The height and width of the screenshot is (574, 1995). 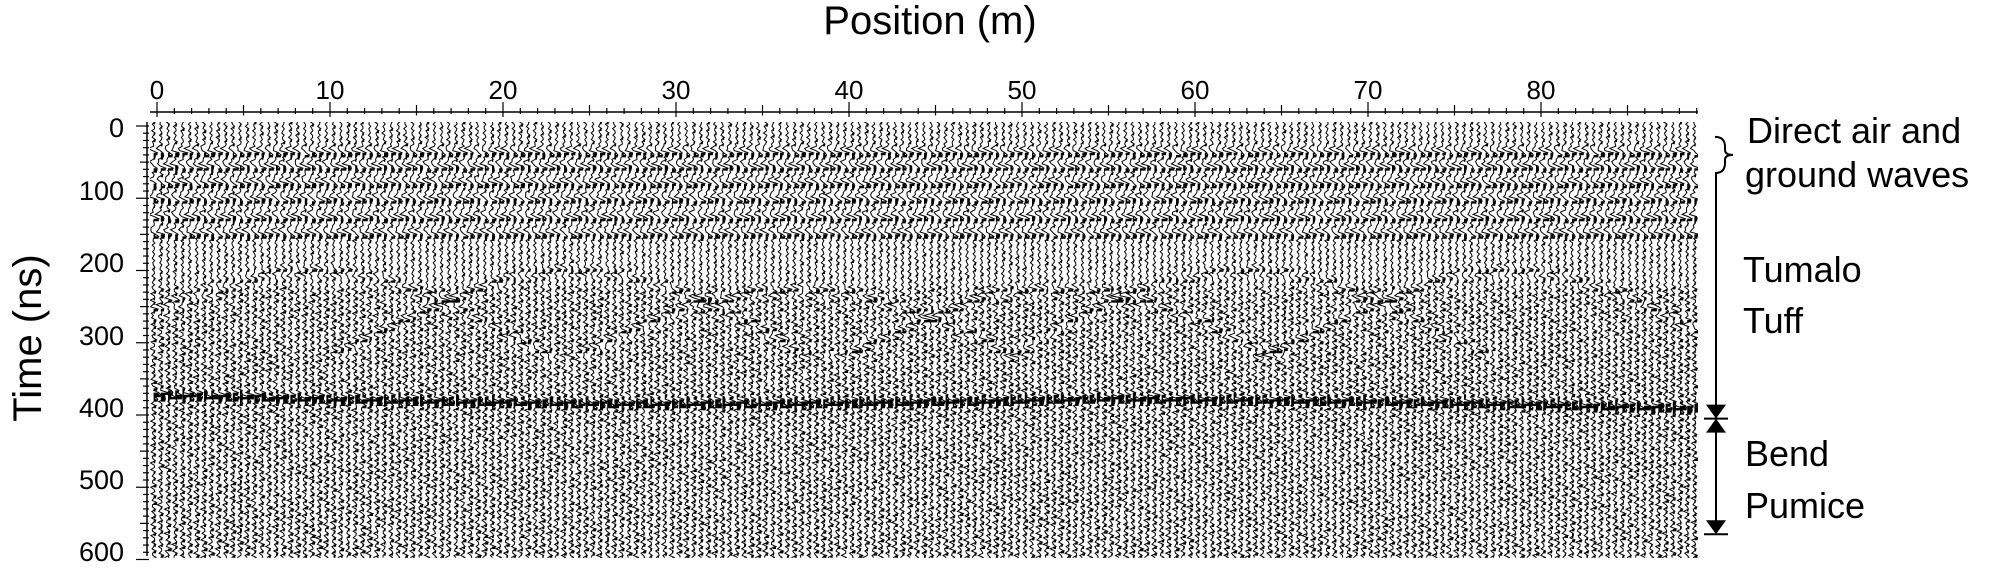 What do you see at coordinates (1022, 90) in the screenshot?
I see `x-tick-label-50: 50` at bounding box center [1022, 90].